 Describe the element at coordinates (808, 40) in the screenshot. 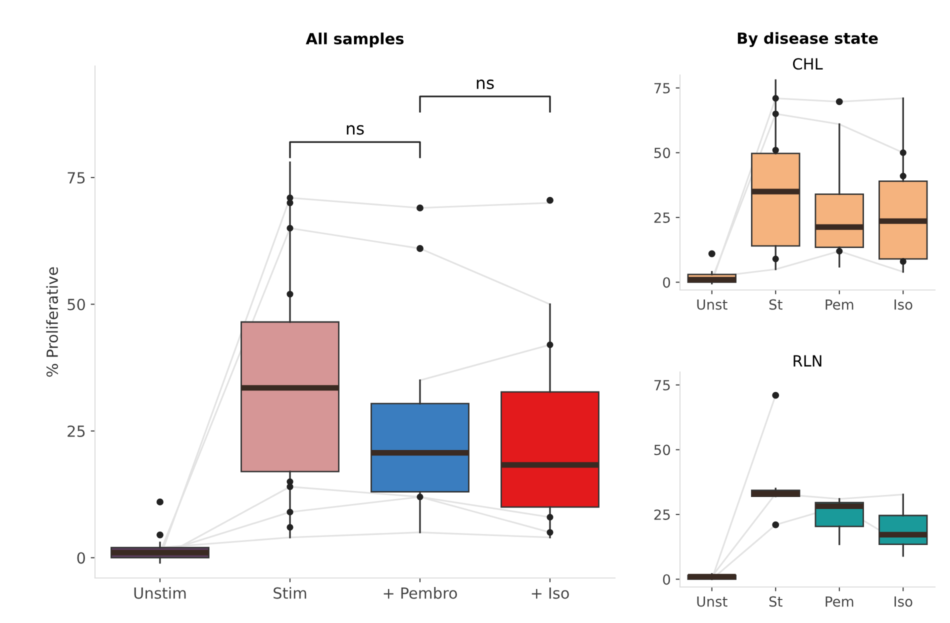

I see `chart-title: By disease state` at that location.